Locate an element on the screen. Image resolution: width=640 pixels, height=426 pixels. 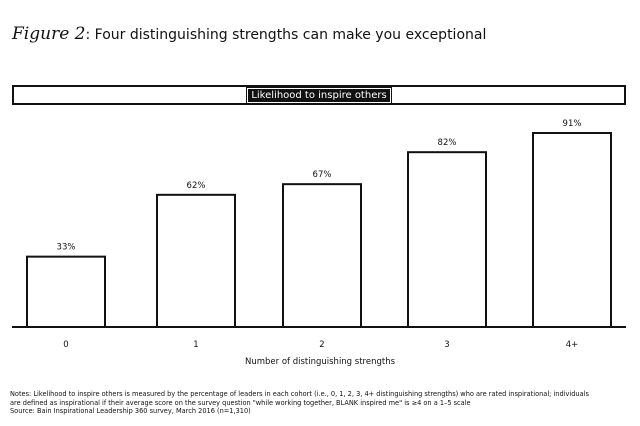
banner-label: Likelihood to inspire others is located at coordinates (319, 95).